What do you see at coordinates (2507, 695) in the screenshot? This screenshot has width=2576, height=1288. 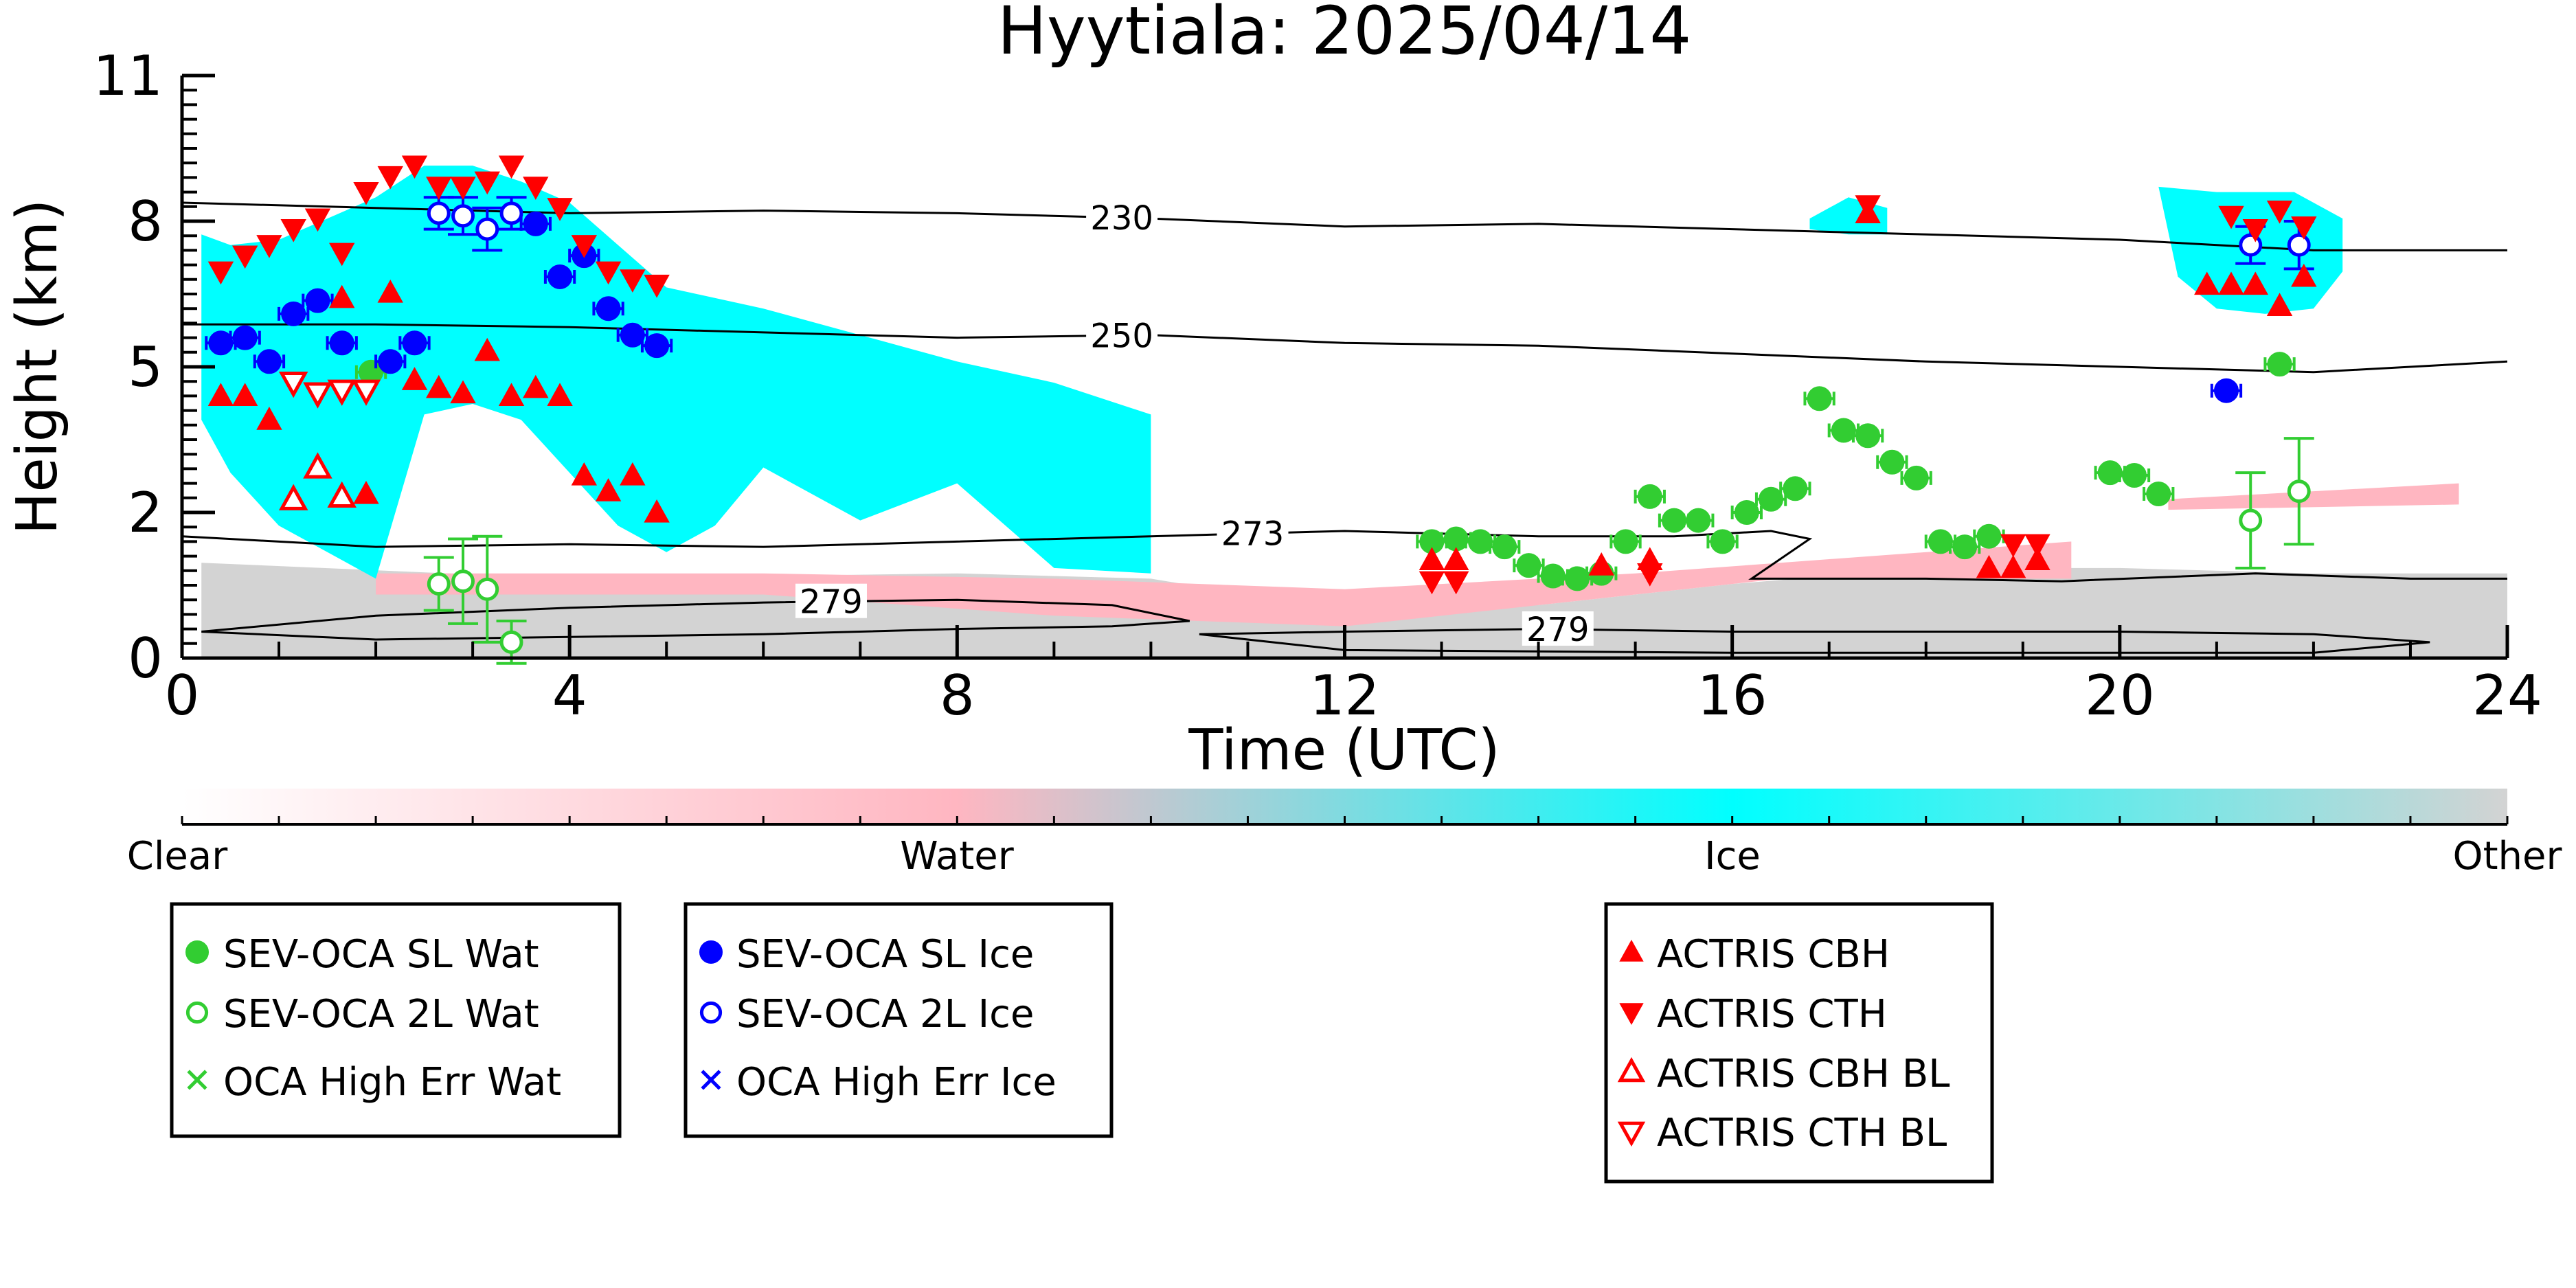 I see `x-tick-label: 24` at bounding box center [2507, 695].